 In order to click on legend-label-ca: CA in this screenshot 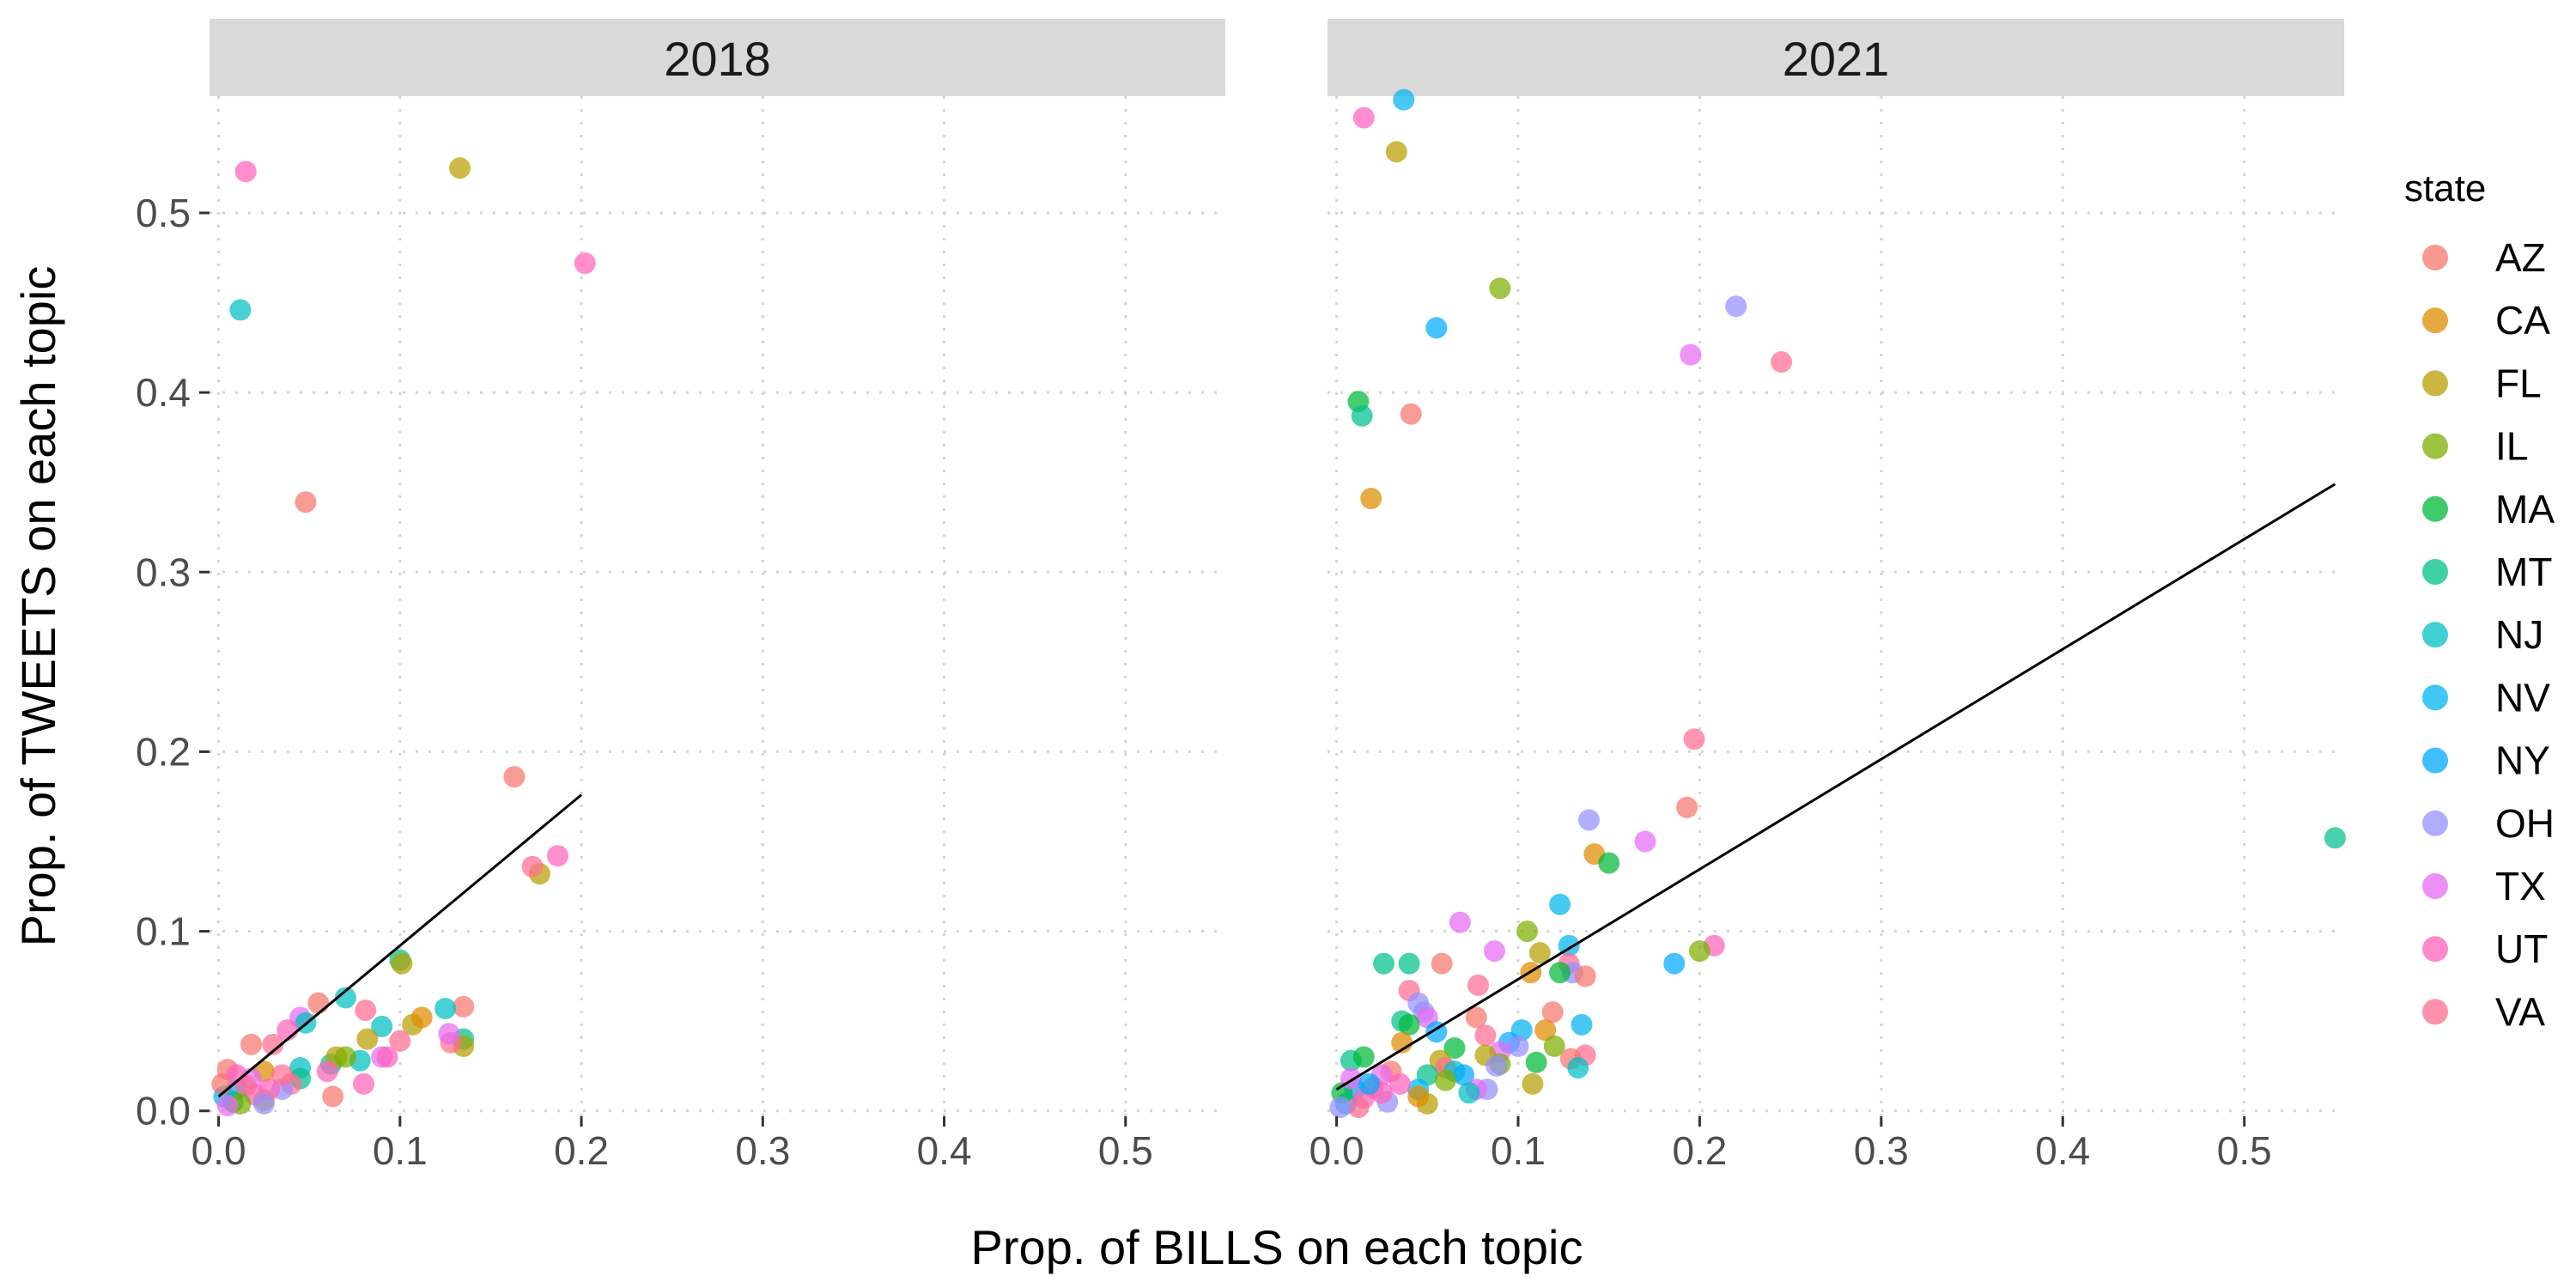, I will do `click(2522, 321)`.